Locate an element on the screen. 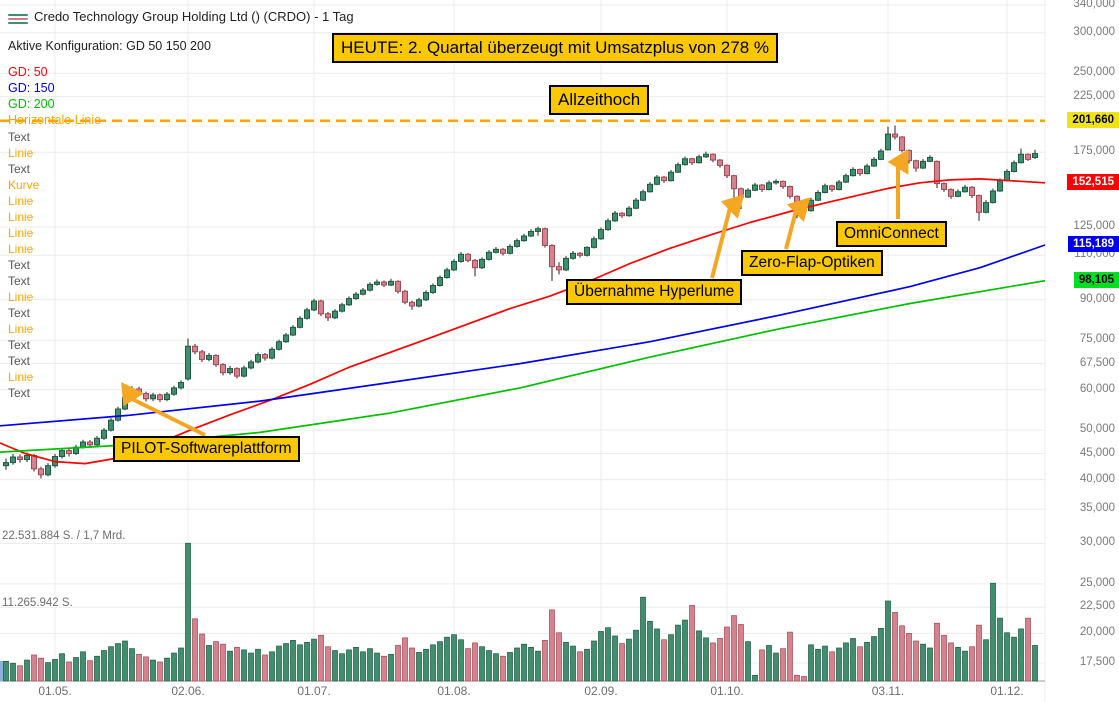 Image resolution: width=1119 pixels, height=702 pixels. object-item-text-9: Text is located at coordinates (19, 281).